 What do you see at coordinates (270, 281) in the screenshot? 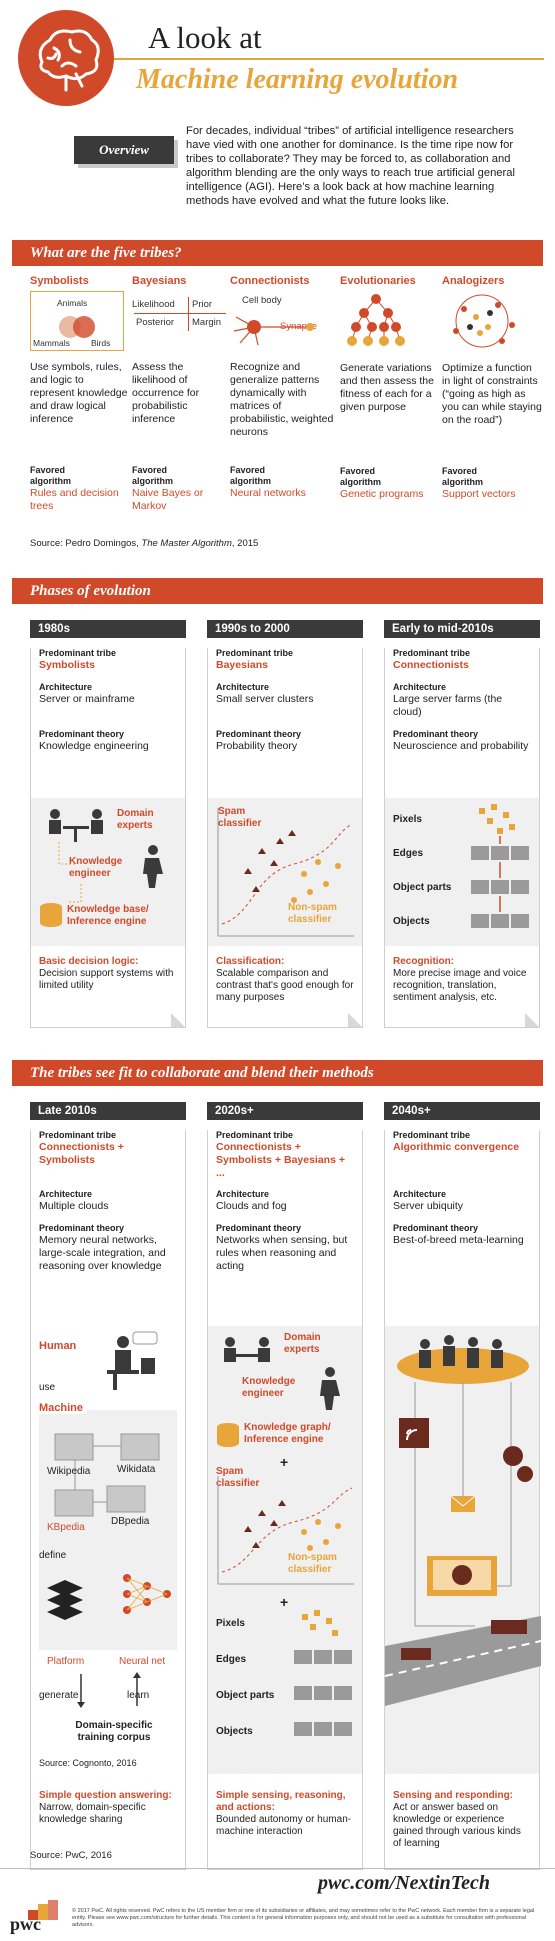
I see `tribe-name: Connectionists` at bounding box center [270, 281].